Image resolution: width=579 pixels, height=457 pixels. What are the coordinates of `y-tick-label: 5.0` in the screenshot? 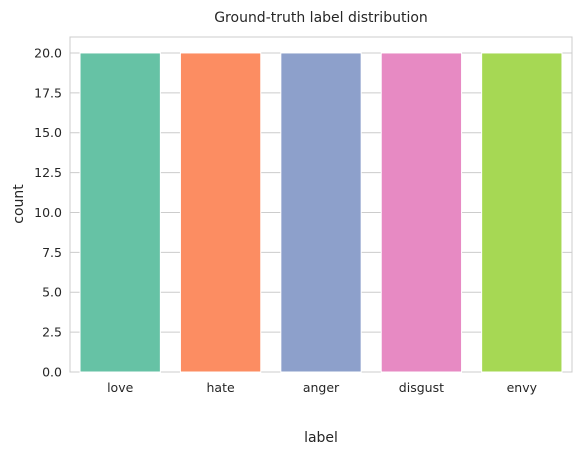 It's located at (52, 292).